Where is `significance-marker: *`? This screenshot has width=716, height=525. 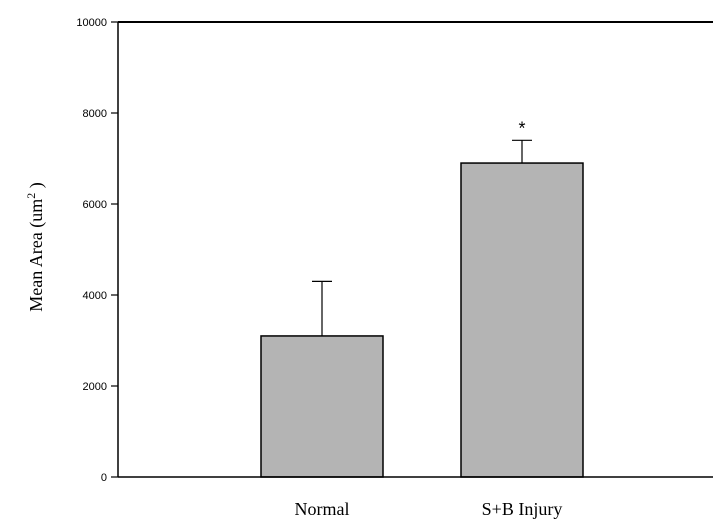
significance-marker: * is located at coordinates (521, 128).